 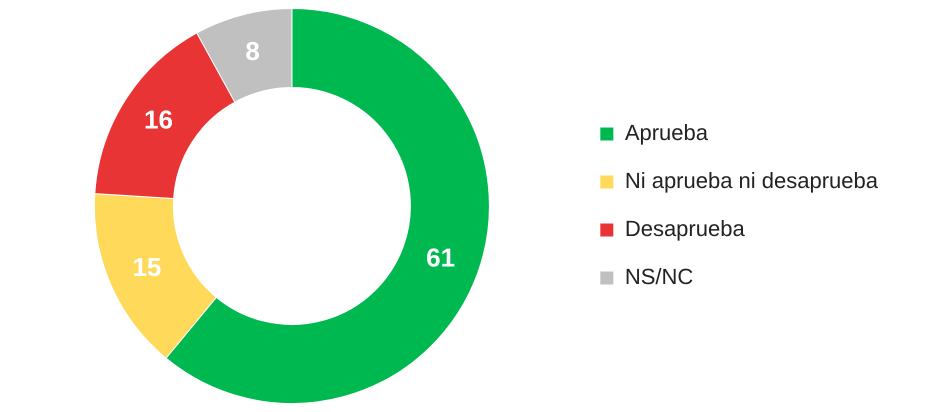 I want to click on data-label: 15, so click(x=147, y=267).